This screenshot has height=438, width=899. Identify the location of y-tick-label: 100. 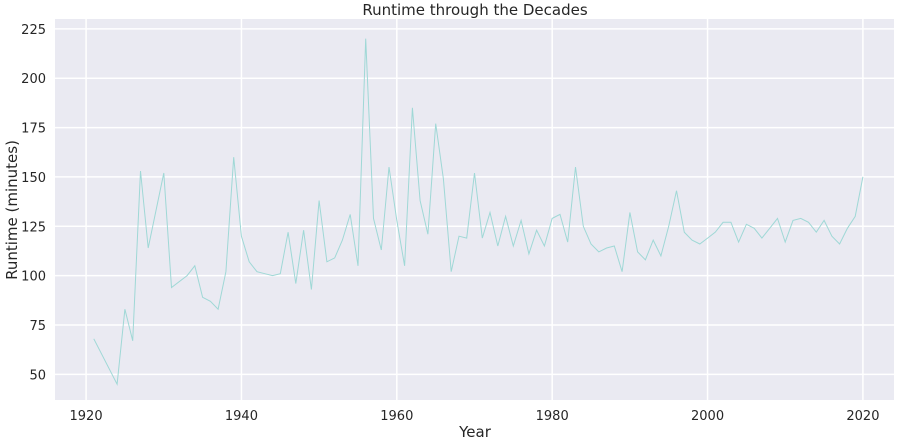
(33, 277).